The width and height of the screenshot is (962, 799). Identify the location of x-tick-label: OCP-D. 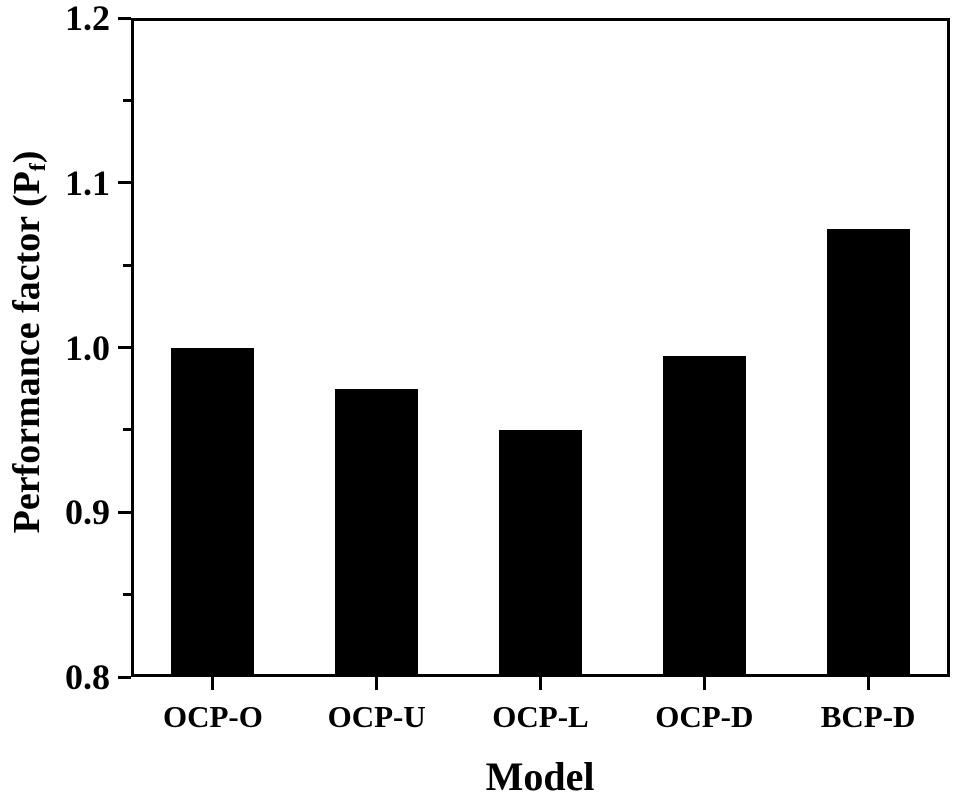
(704, 716).